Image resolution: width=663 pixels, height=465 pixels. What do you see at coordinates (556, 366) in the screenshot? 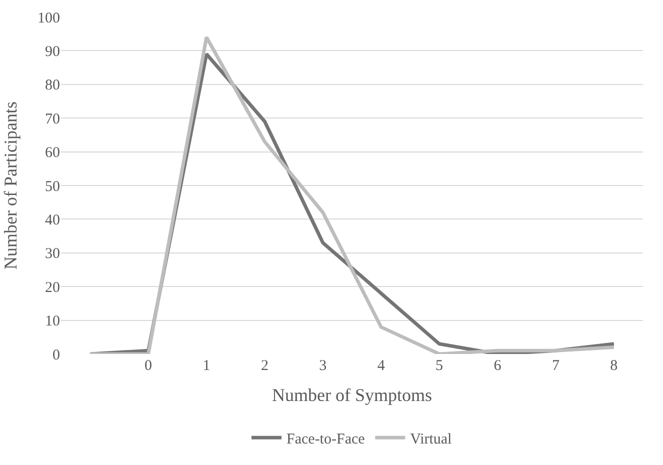
I see `x-tick-label: 7` at bounding box center [556, 366].